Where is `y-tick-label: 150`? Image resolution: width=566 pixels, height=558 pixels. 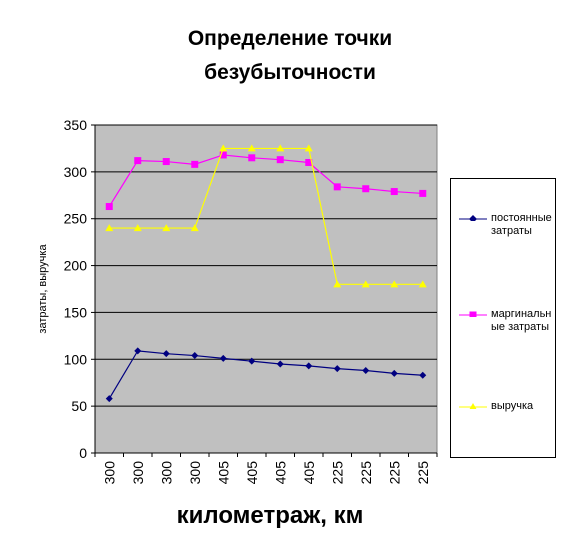 y-tick-label: 150 is located at coordinates (76, 312).